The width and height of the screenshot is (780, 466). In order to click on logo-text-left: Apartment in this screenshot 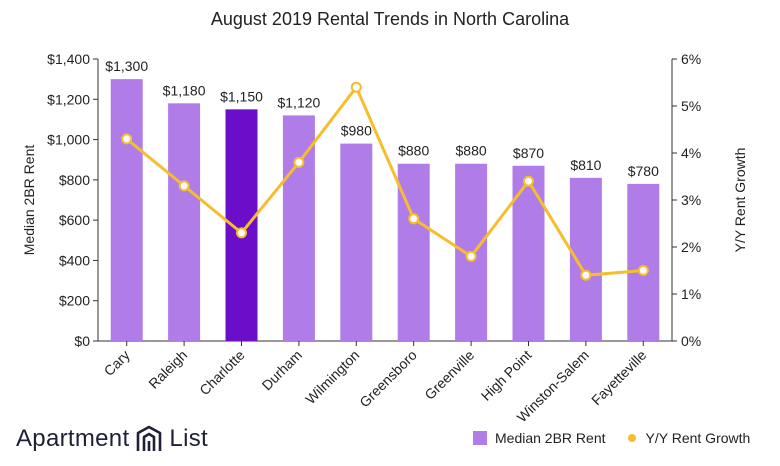, I will do `click(73, 438)`.